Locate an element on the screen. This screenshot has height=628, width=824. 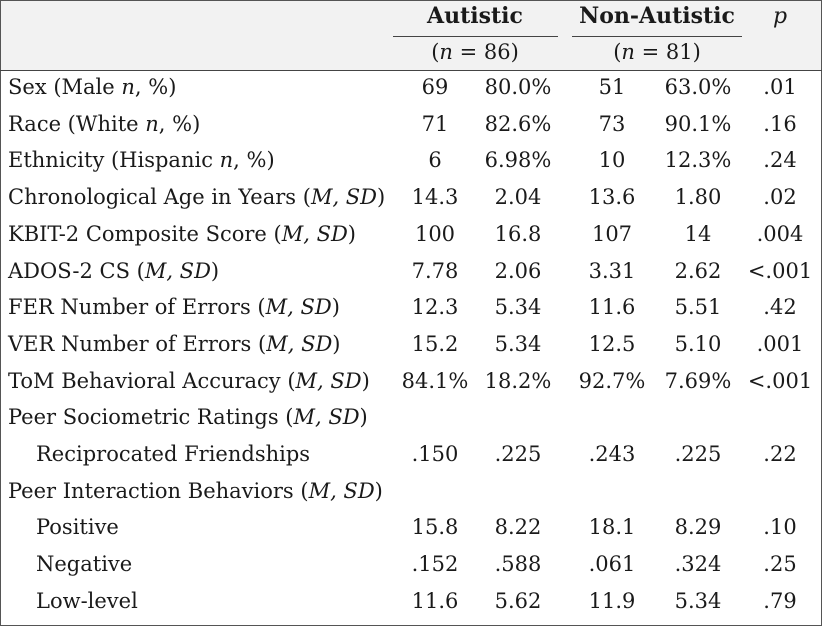
cell-b1: 11.6 is located at coordinates (612, 307).